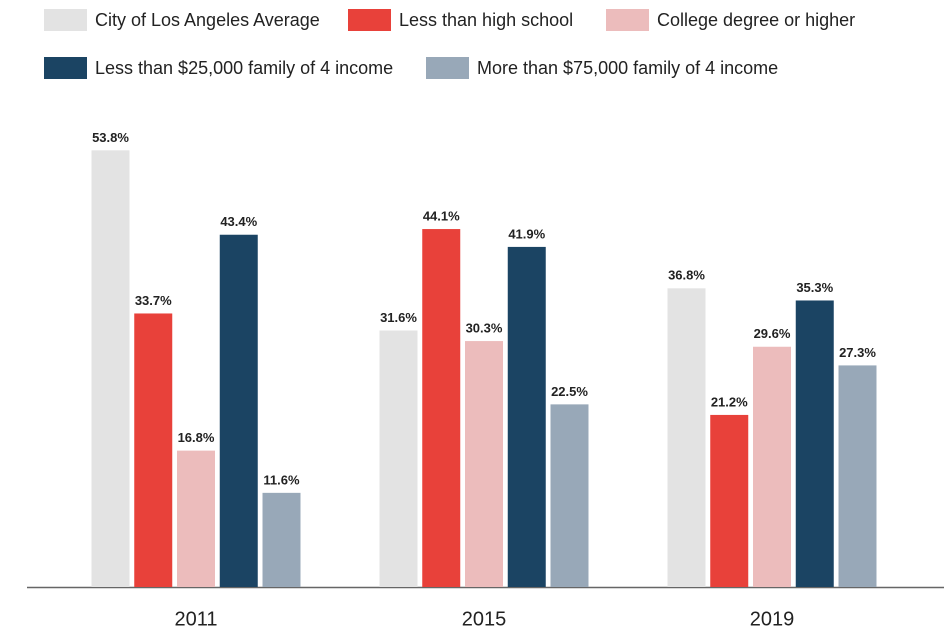 The image size is (944, 631). Describe the element at coordinates (441, 215) in the screenshot. I see `value-label: 44.1%` at that location.